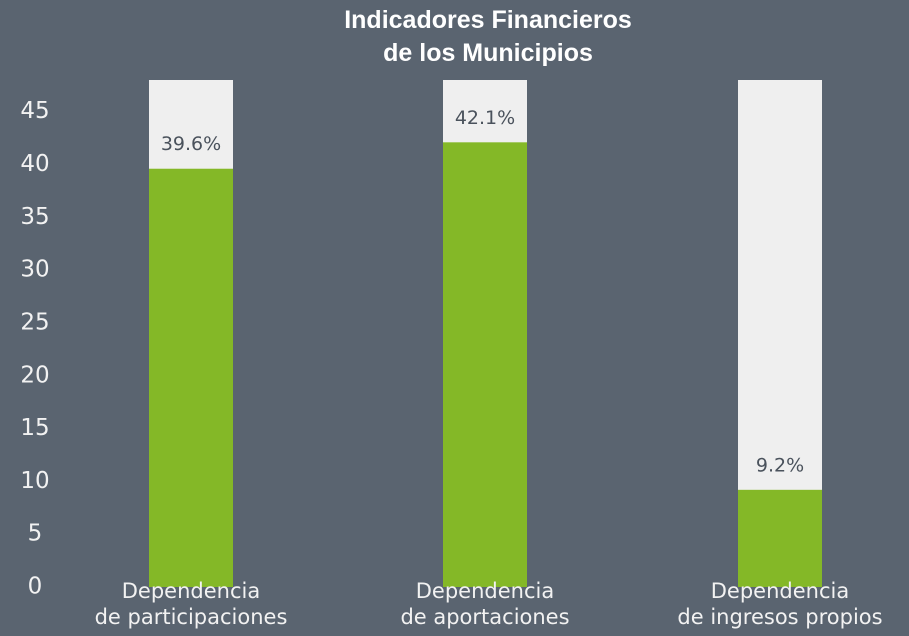 This screenshot has width=909, height=636. I want to click on x-tick-label: Dependencia de participaciones, so click(191, 604).